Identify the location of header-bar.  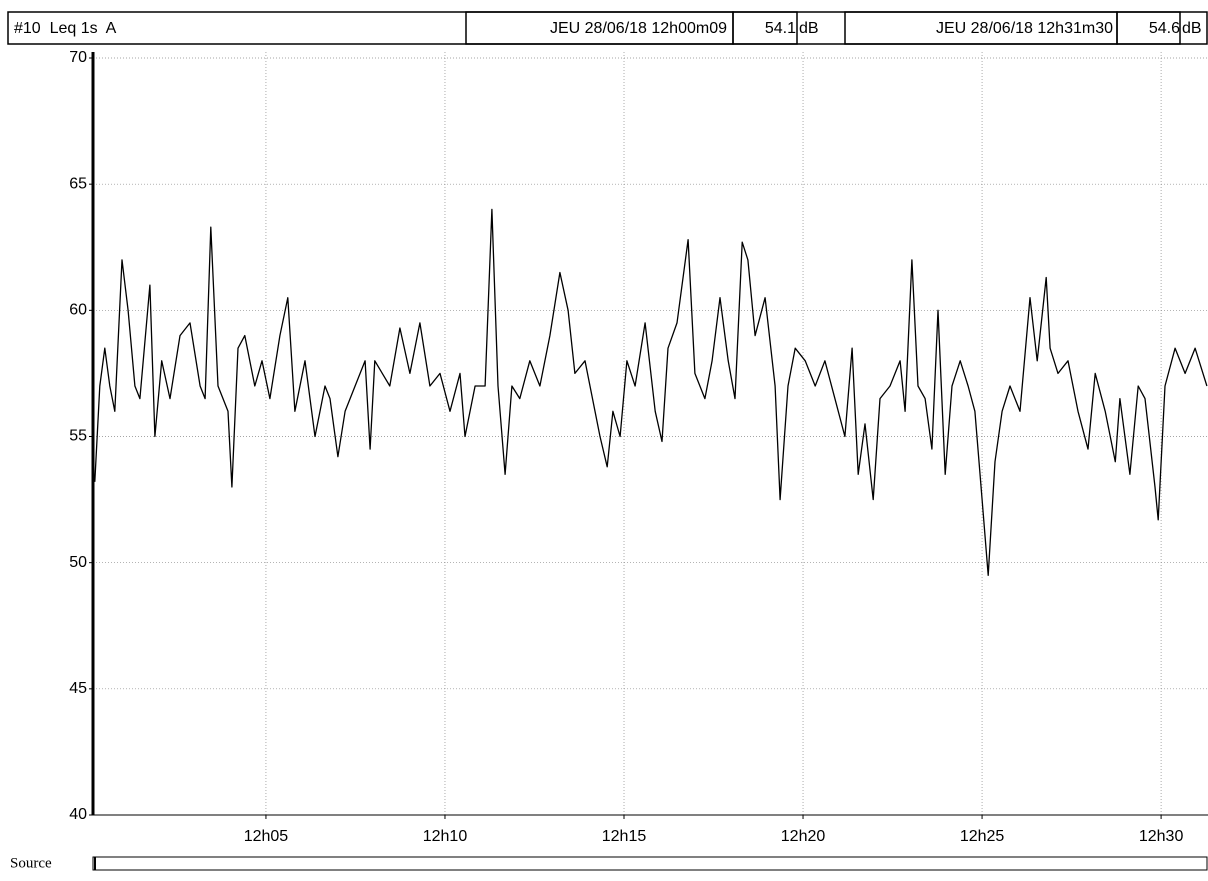
(607, 28).